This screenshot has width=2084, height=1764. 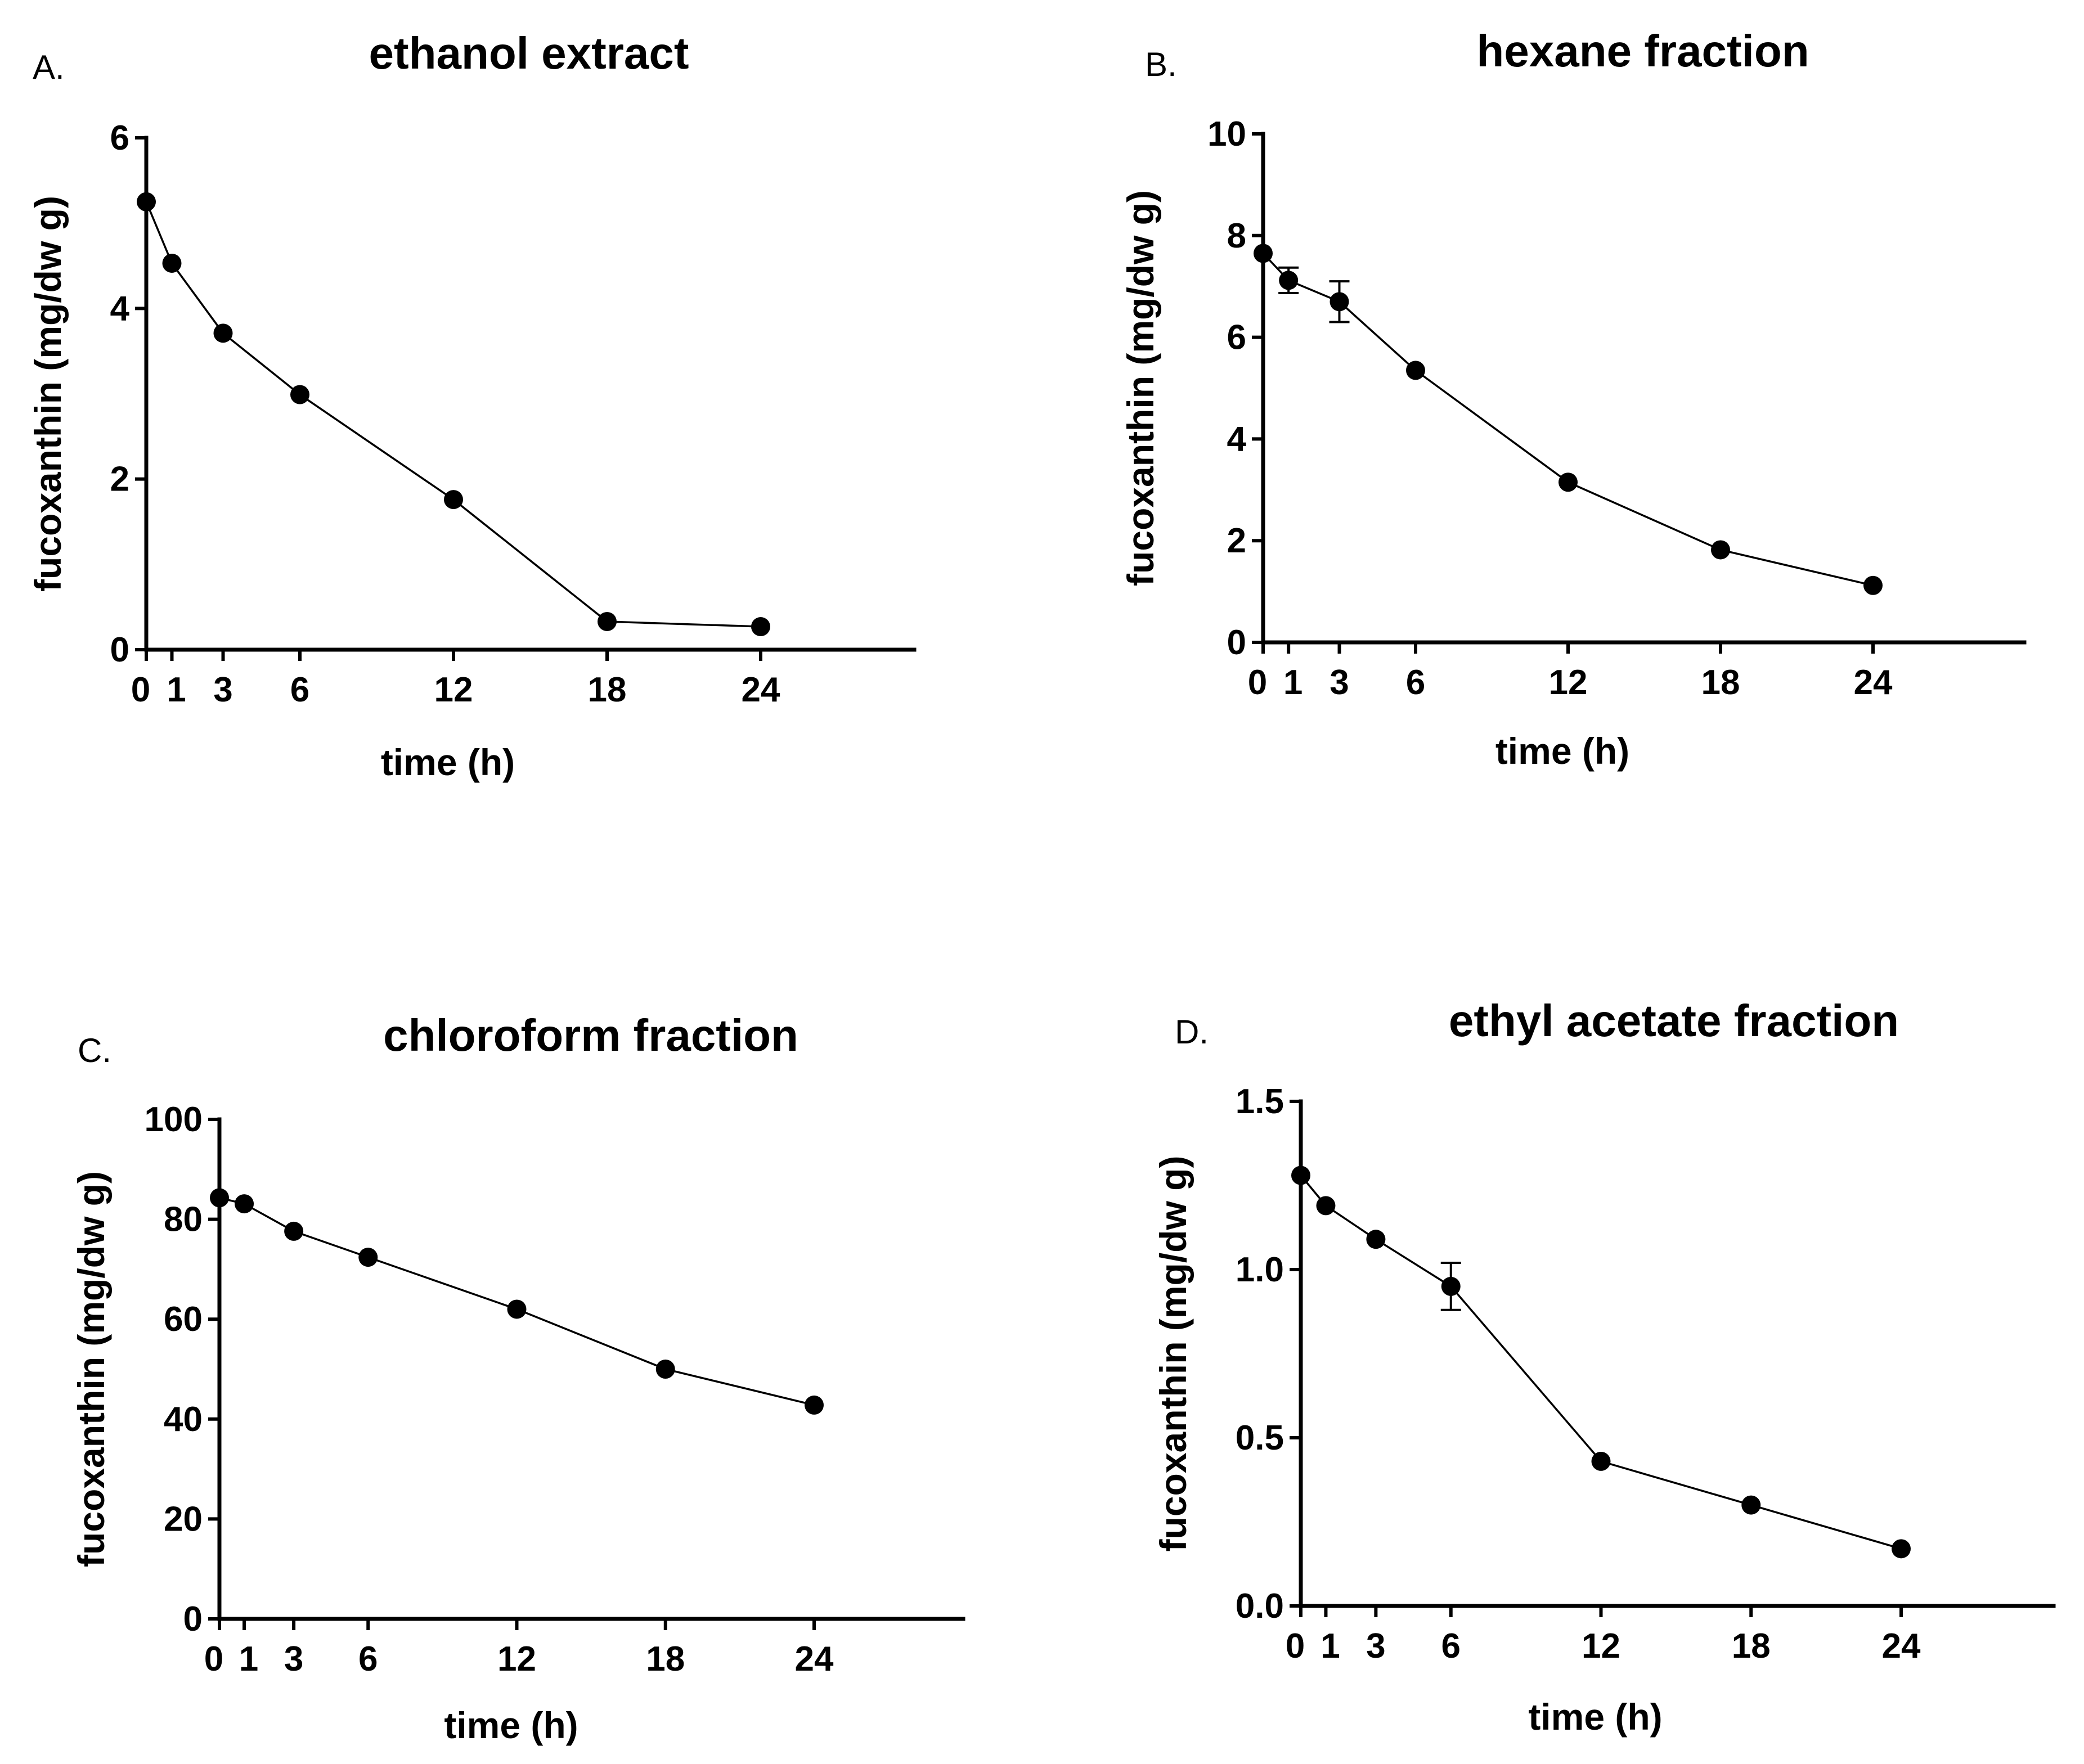 I want to click on chart-title: hexane fraction, so click(x=1643, y=51).